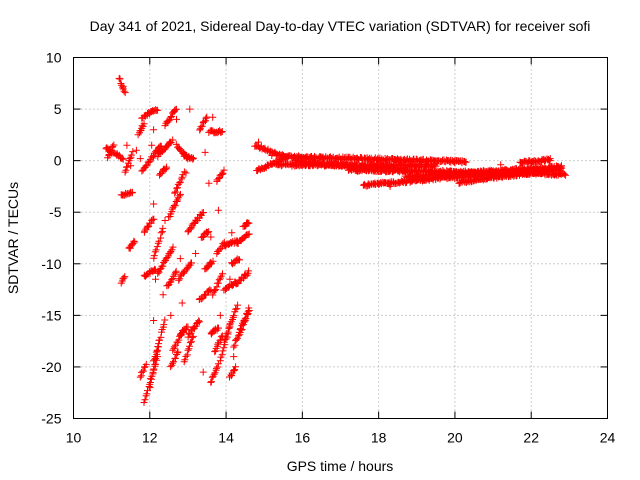  Describe the element at coordinates (51, 367) in the screenshot. I see `y-tick-label: -20` at that location.